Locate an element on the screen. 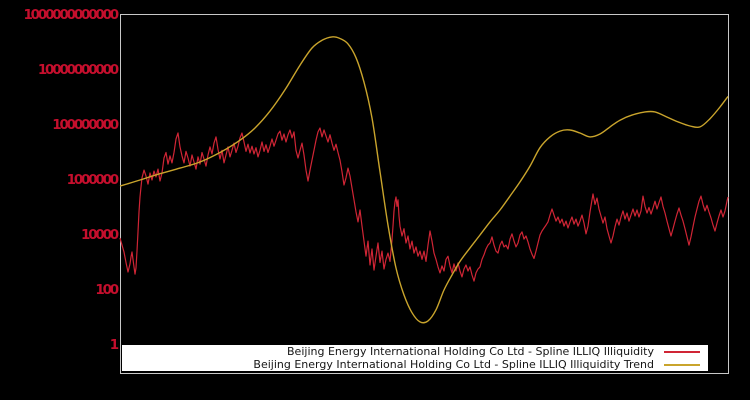 The height and width of the screenshot is (400, 750). y-tick-label: 1000000000000 is located at coordinates (71, 15).